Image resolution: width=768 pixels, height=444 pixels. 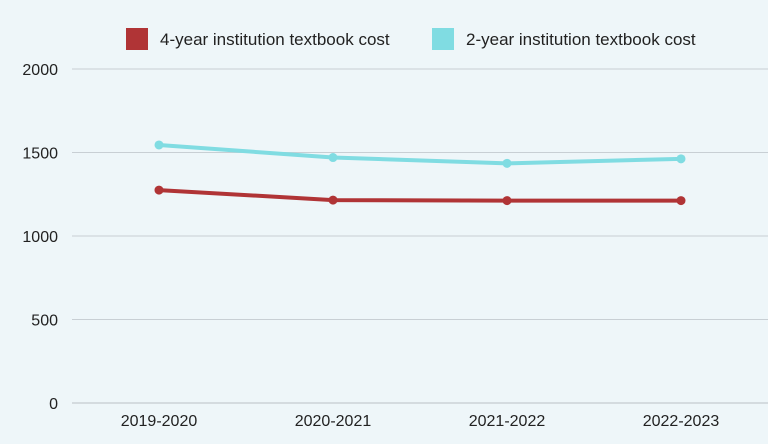 What do you see at coordinates (159, 421) in the screenshot?
I see `x-tick-label: 2019-2020` at bounding box center [159, 421].